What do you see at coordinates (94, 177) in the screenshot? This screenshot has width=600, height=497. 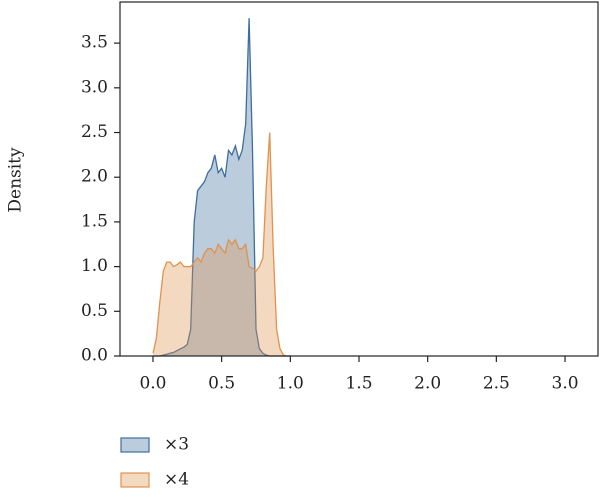 I see `y-tick-label: 2.0` at bounding box center [94, 177].